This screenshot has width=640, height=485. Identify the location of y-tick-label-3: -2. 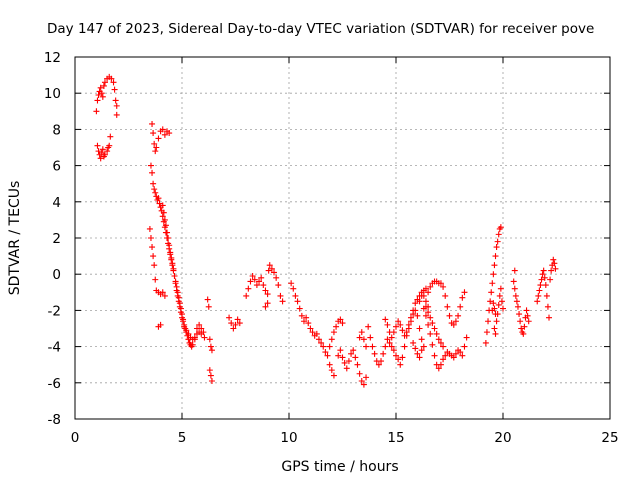
(54, 311).